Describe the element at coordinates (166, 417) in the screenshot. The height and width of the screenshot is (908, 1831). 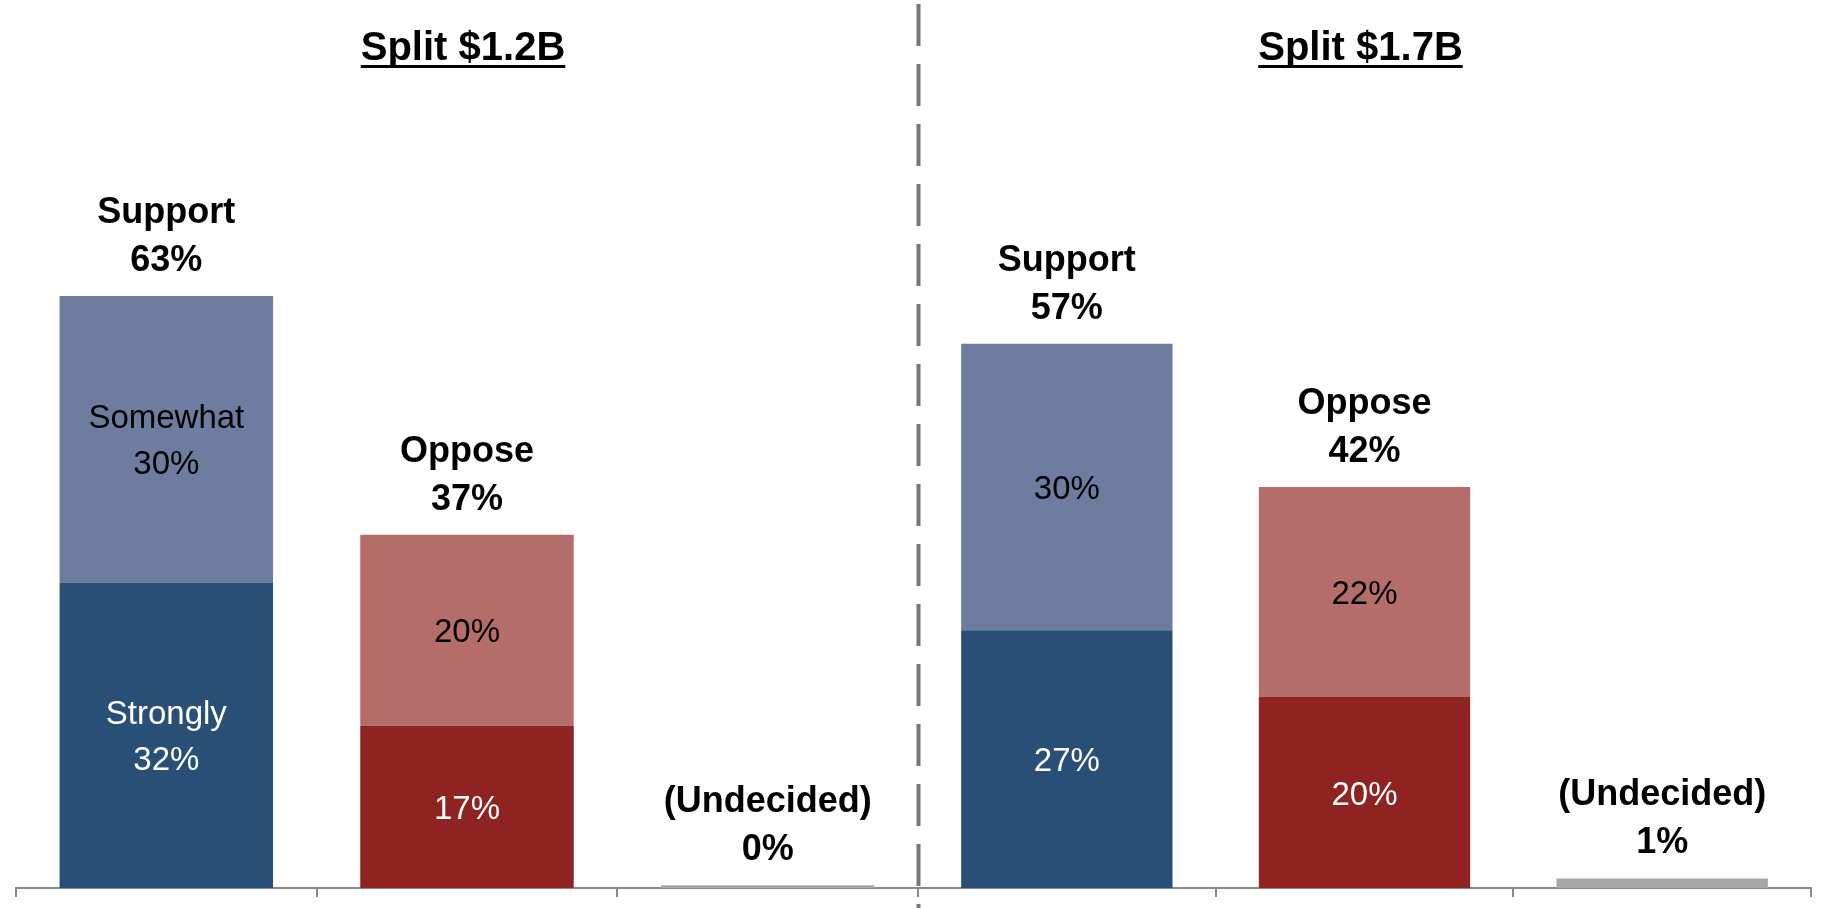
I see `series-label: Somewhat` at that location.